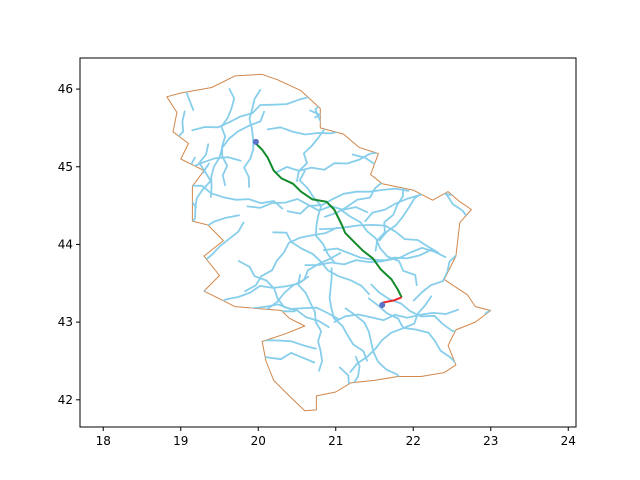 This screenshot has height=480, width=640. I want to click on x-axis: 18 19 20 21 22 23 24, so click(336, 437).